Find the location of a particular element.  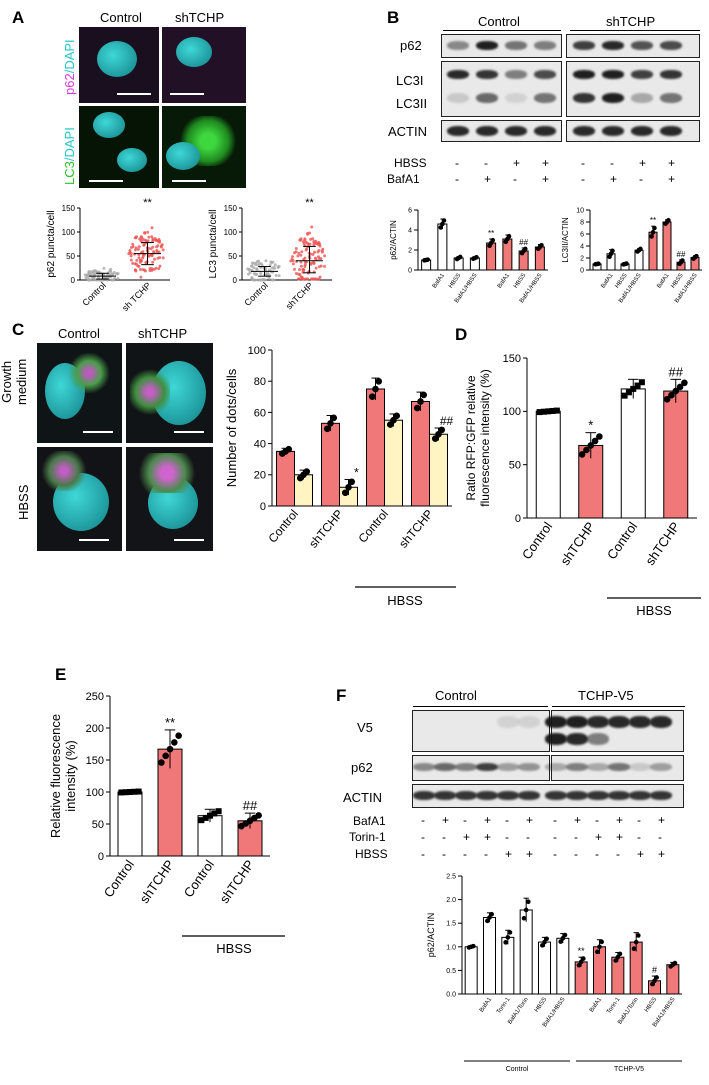

panel-a-col-label-shtchp: shTCHP is located at coordinates (200, 17).